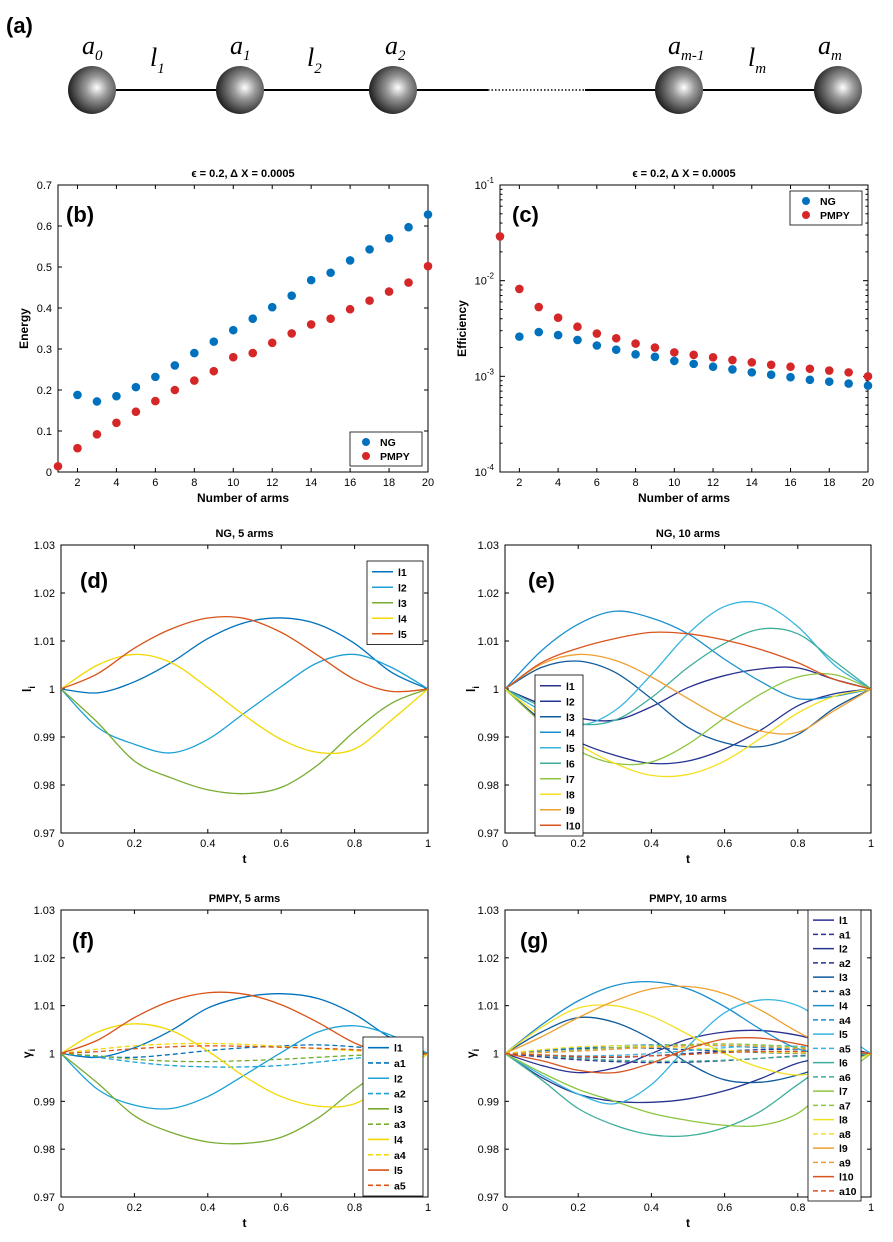  What do you see at coordinates (496, 690) in the screenshot?
I see `y-tick-label-e: 1` at bounding box center [496, 690].